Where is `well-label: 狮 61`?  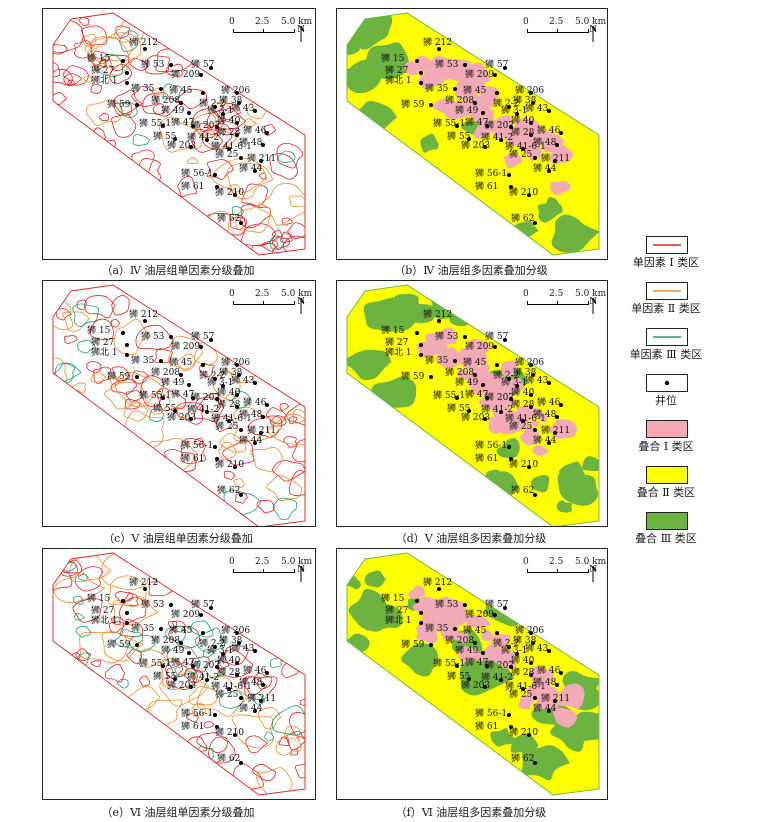
well-label: 狮 61 is located at coordinates (193, 459).